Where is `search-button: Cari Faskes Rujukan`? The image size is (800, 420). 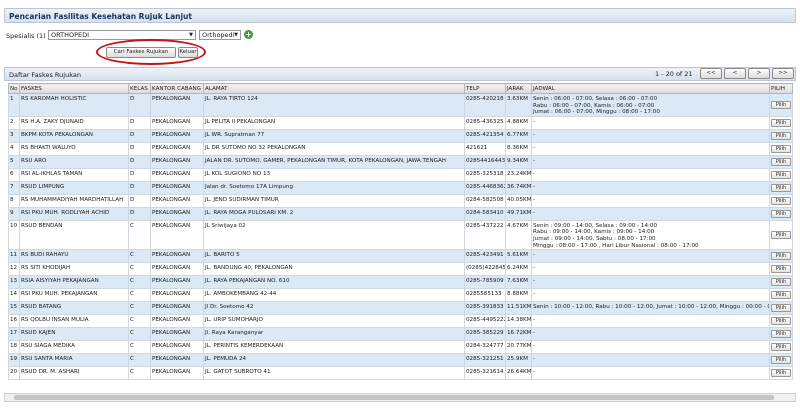
search-button: Cari Faskes Rujukan is located at coordinates (141, 52).